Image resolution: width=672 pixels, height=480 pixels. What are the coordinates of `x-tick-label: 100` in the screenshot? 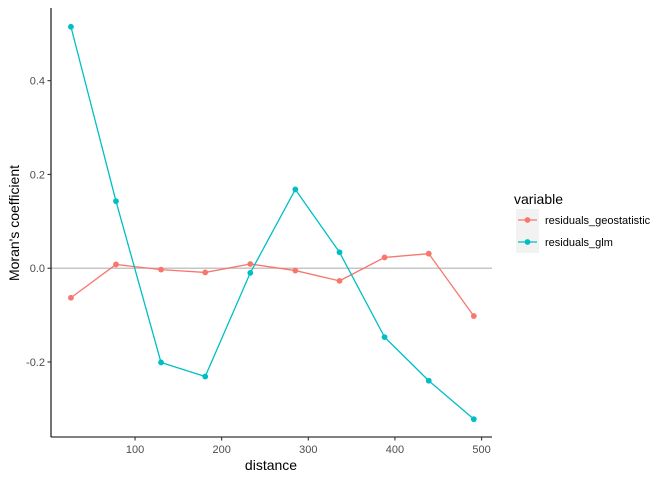 It's located at (135, 450).